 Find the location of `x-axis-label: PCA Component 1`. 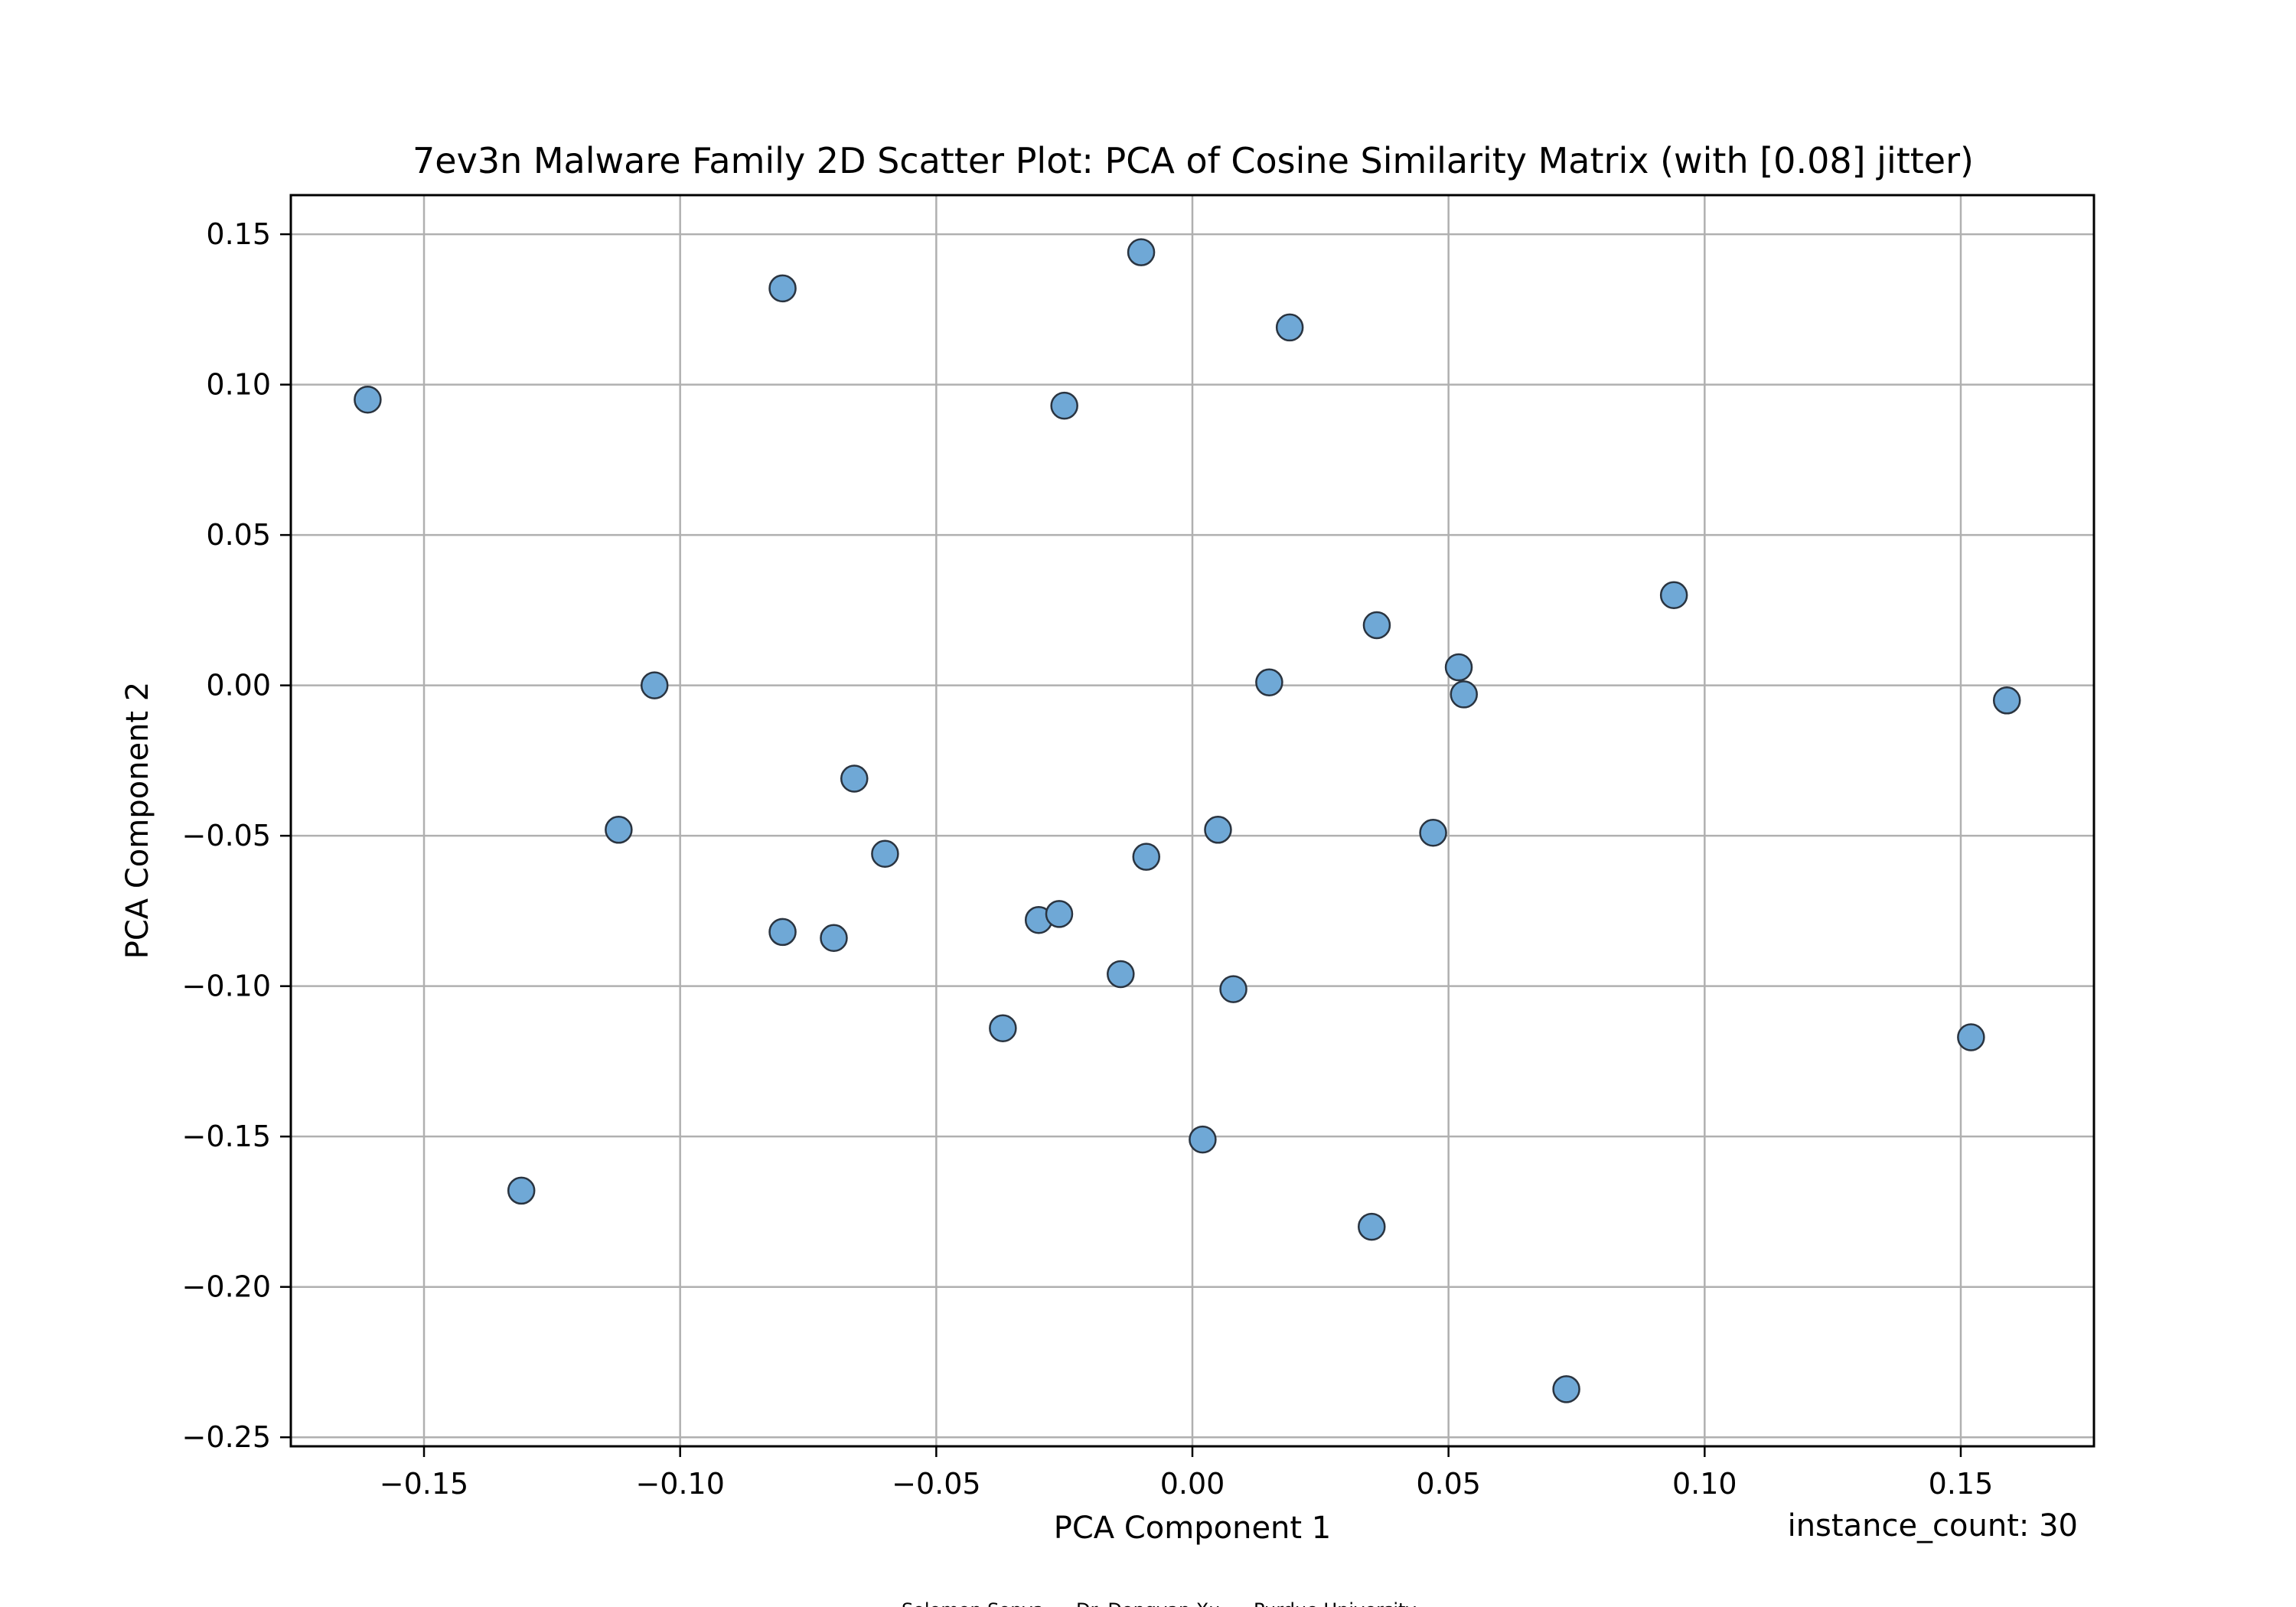

x-axis-label: PCA Component 1 is located at coordinates (1193, 1529).